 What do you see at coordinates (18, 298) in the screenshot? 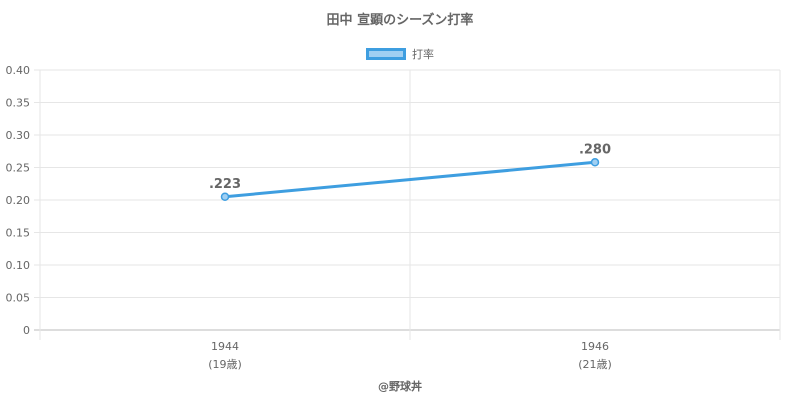
I see `y-tick-label: 0.05` at bounding box center [18, 298].